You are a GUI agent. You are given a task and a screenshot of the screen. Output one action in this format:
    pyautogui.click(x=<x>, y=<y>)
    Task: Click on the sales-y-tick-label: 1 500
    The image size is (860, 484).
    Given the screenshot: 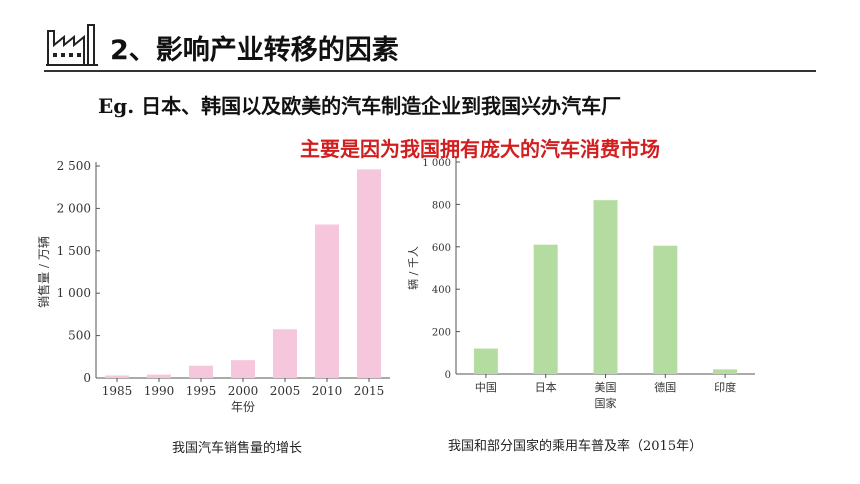 What is the action you would take?
    pyautogui.click(x=74, y=251)
    